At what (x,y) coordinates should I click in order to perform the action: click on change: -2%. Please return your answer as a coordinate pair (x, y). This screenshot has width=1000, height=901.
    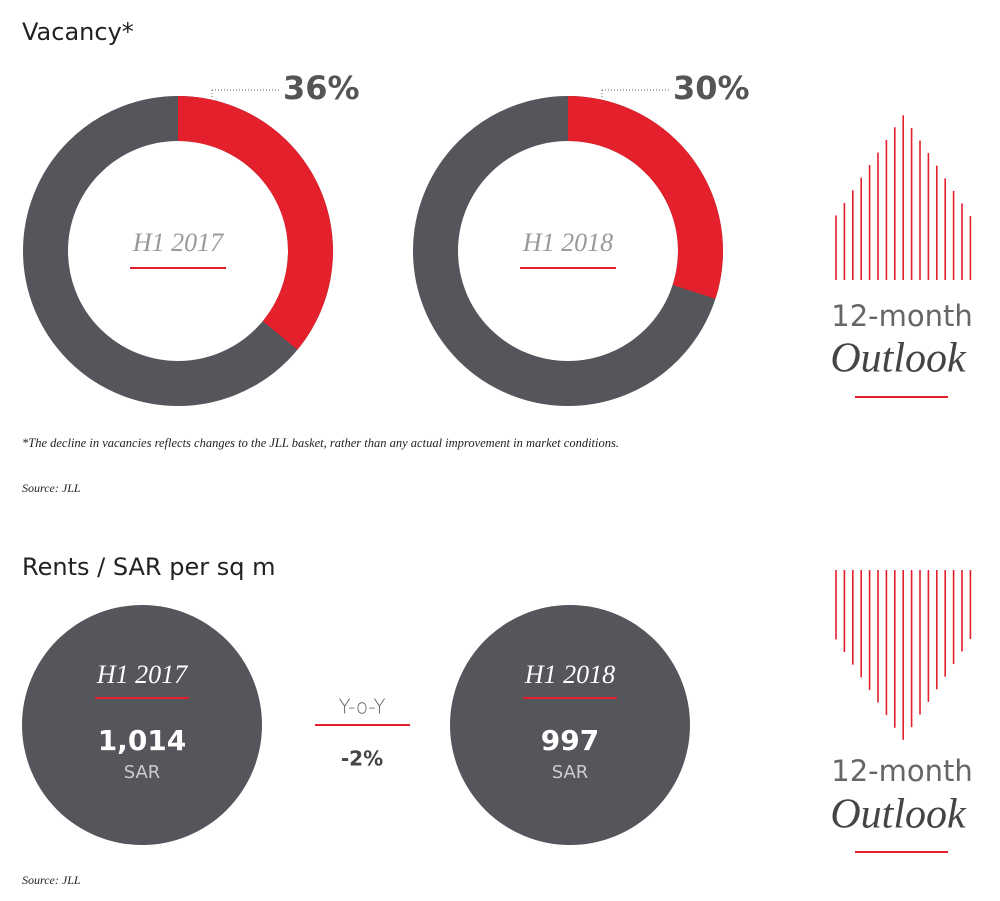
    Looking at the image, I should click on (362, 759).